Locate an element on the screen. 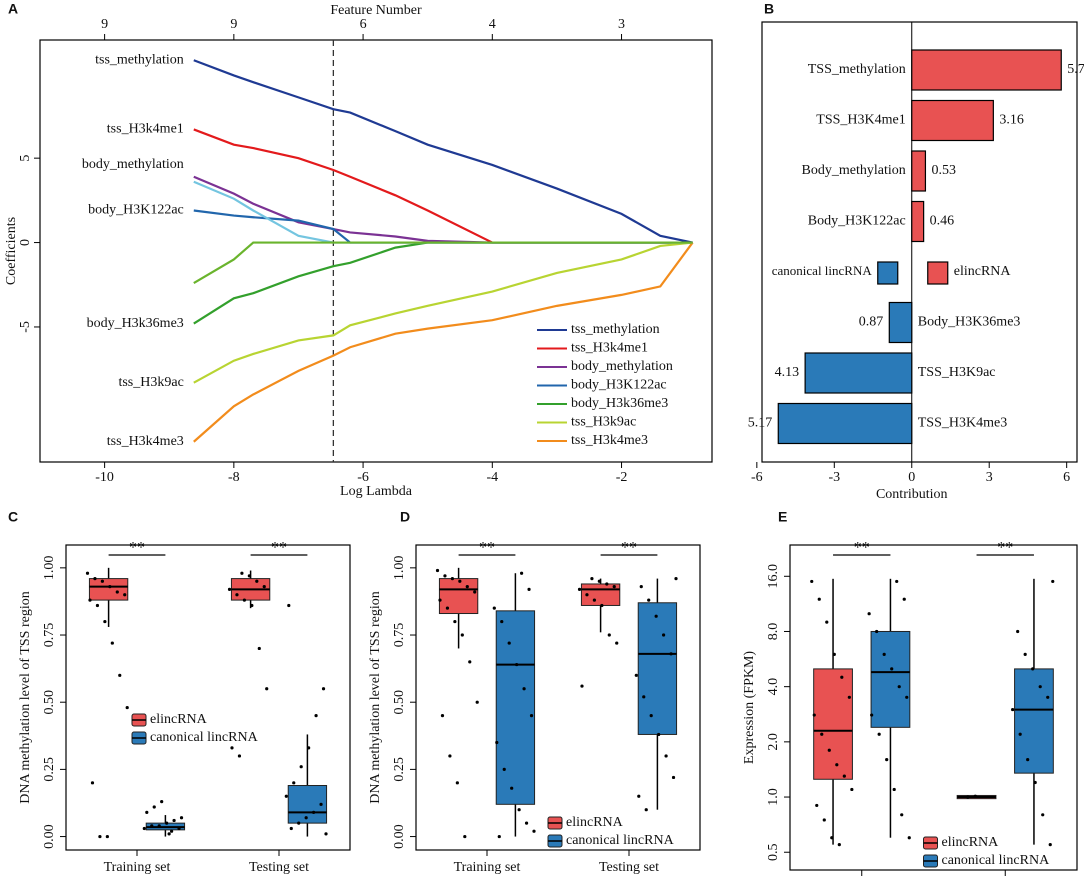 This screenshot has height=879, width=1084. legend-label: body_H3k36me3 is located at coordinates (619, 403).